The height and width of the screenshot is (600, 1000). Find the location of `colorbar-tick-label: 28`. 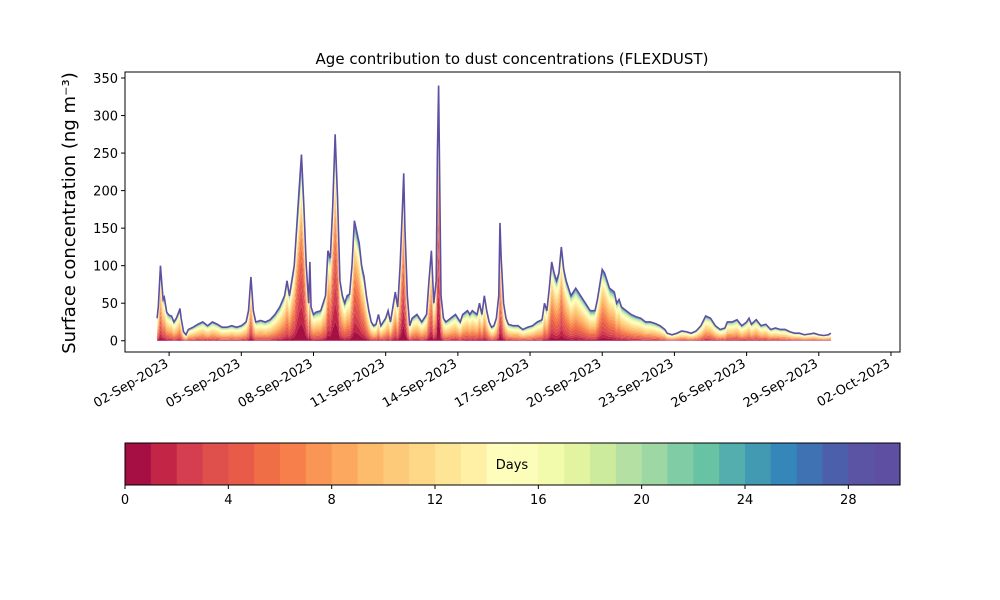

colorbar-tick-label: 28 is located at coordinates (848, 500).